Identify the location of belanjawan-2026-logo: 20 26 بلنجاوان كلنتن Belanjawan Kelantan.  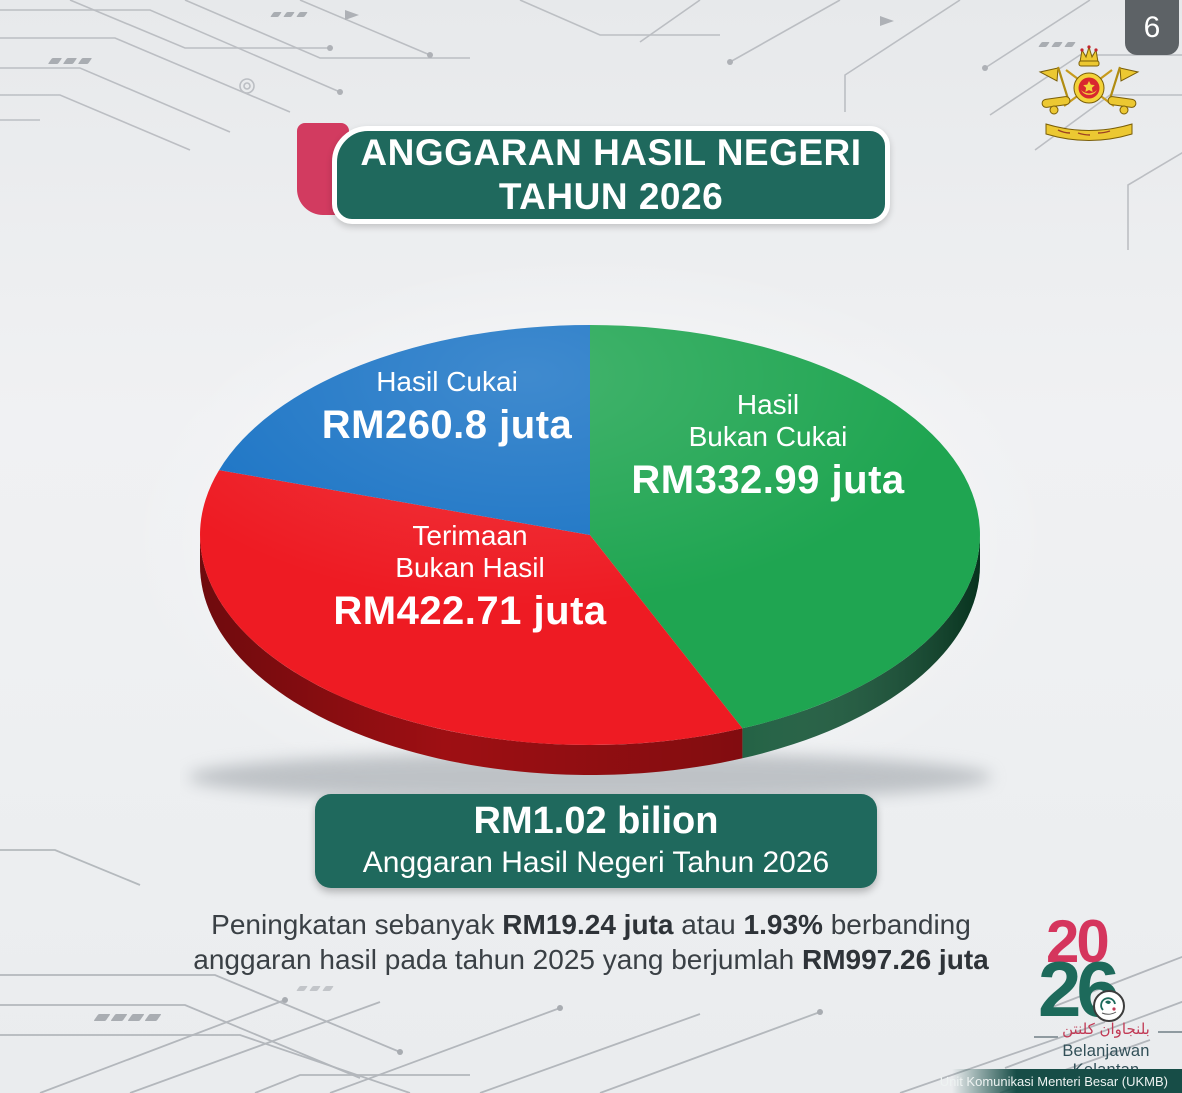
(1106, 993).